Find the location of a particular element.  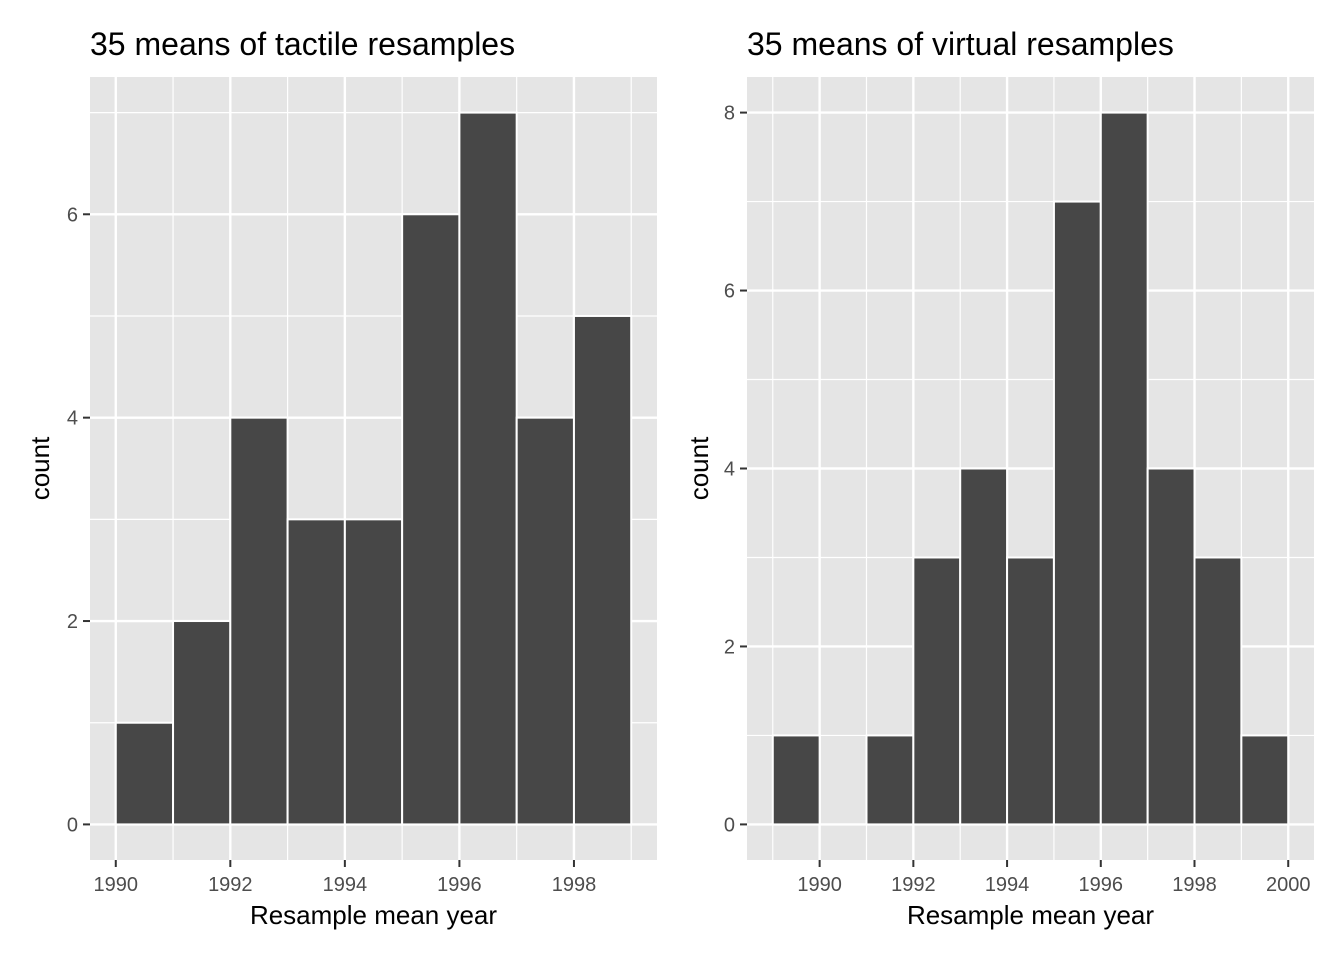

tactile-bar-1997 is located at coordinates (545, 621).